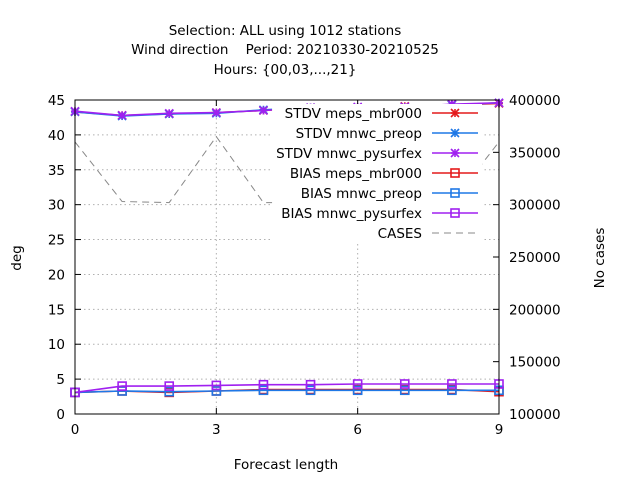  What do you see at coordinates (499, 430) in the screenshot?
I see `x-tick-label: 9` at bounding box center [499, 430].